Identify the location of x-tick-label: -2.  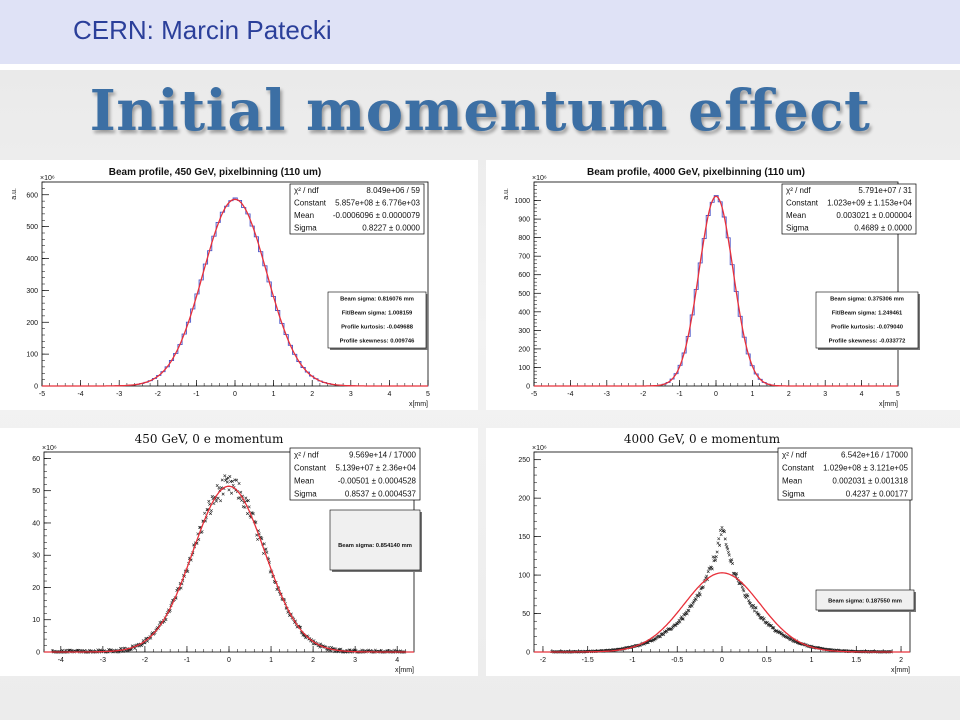
(543, 660).